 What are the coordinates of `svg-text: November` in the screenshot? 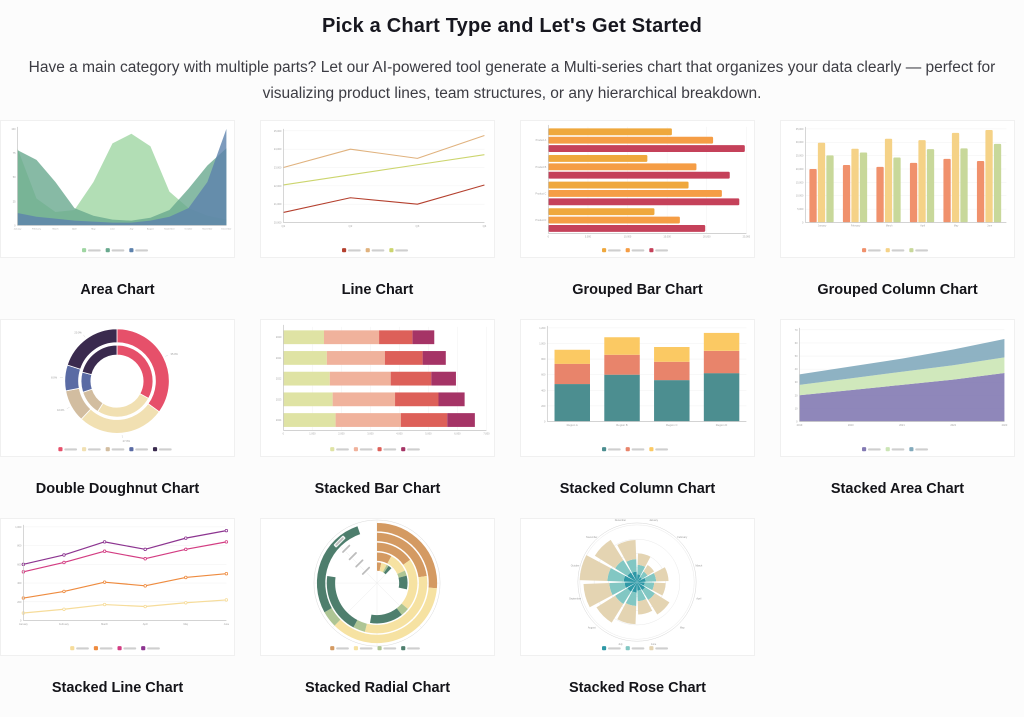 It's located at (207, 228).